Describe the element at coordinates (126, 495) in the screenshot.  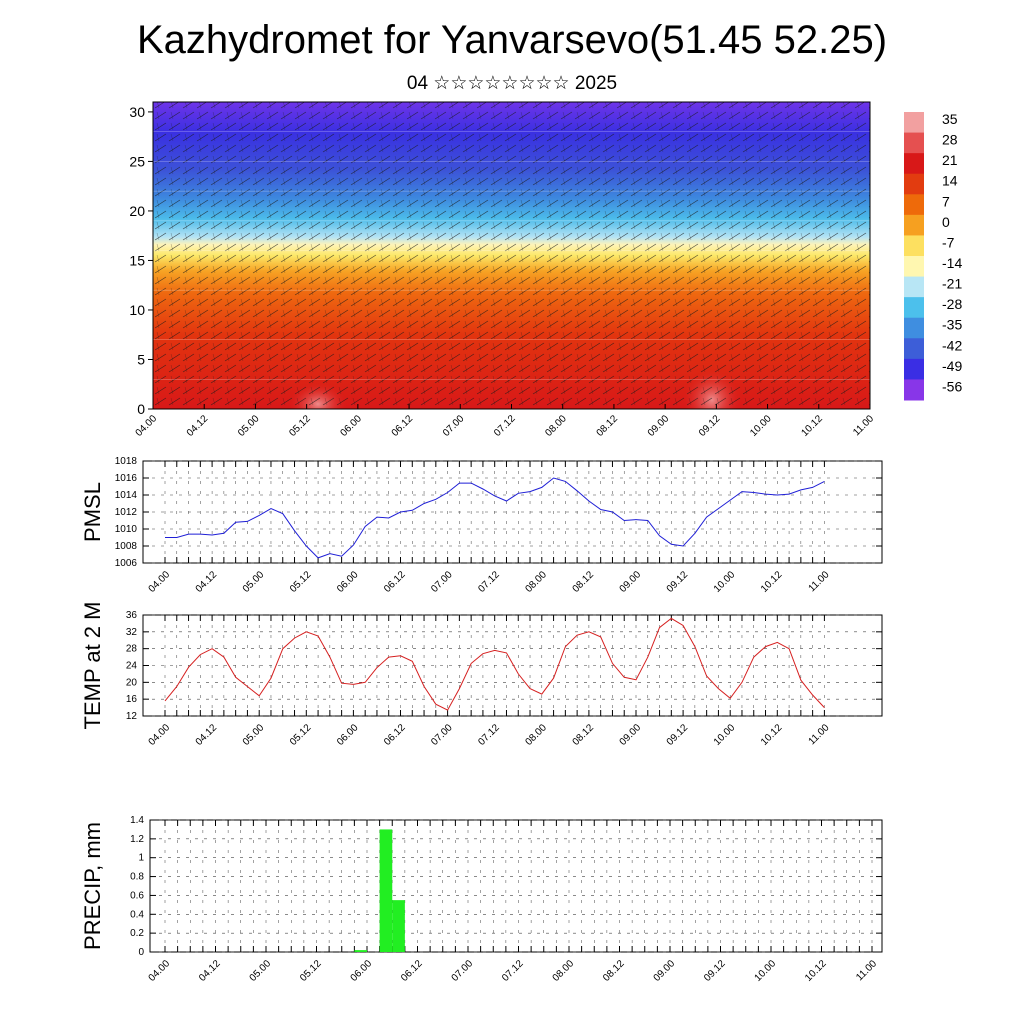
I see `y-tick-label: 1014` at that location.